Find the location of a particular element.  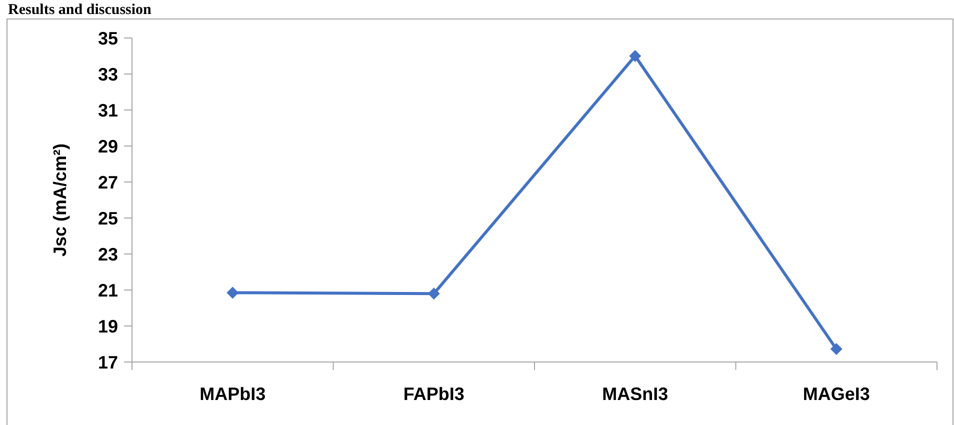

y-tick-label: 27 is located at coordinates (108, 182).